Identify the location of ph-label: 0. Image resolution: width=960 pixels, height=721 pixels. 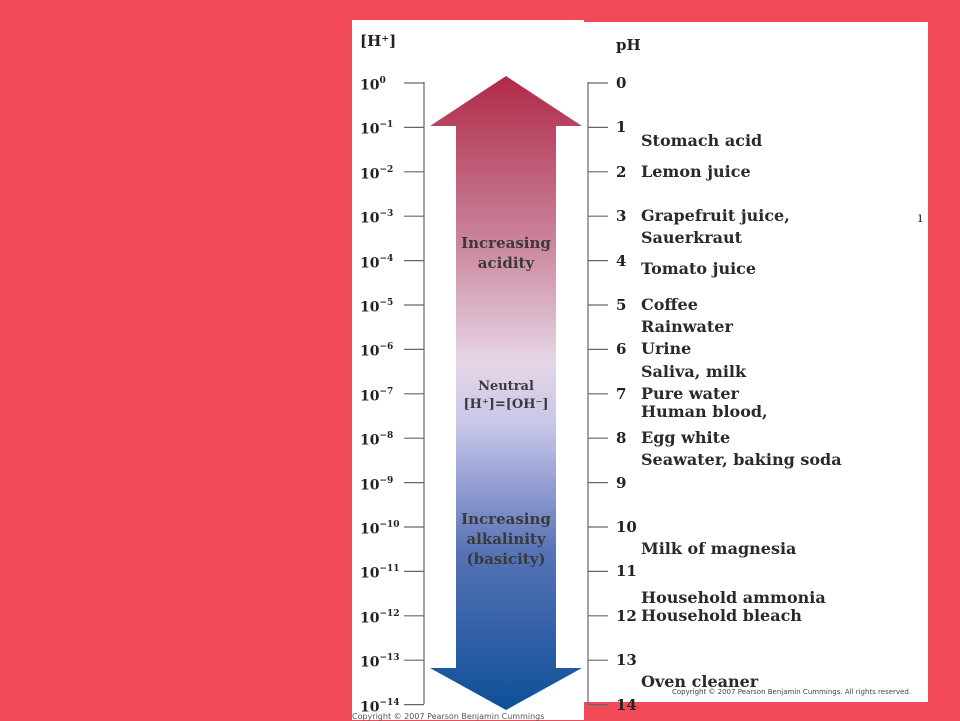
(621, 83).